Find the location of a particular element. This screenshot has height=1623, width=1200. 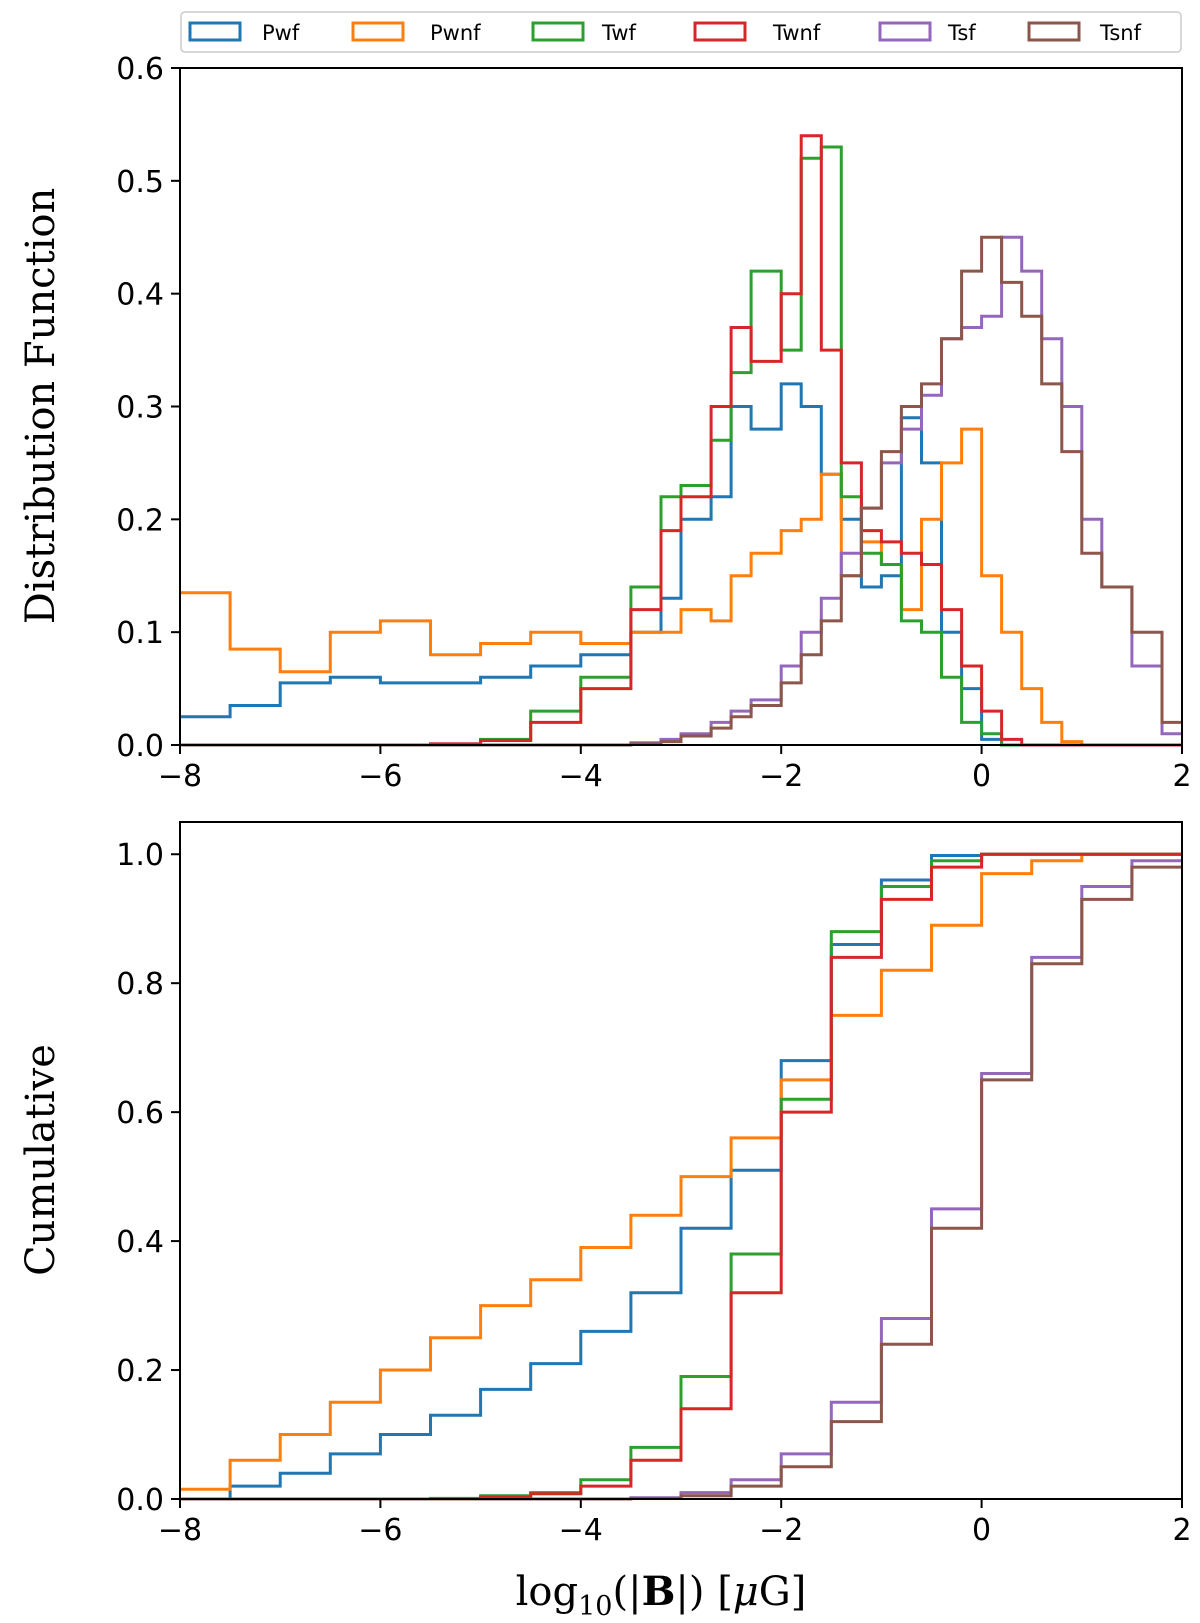

legend-entry-tsnf: Tsnf is located at coordinates (1084, 33).